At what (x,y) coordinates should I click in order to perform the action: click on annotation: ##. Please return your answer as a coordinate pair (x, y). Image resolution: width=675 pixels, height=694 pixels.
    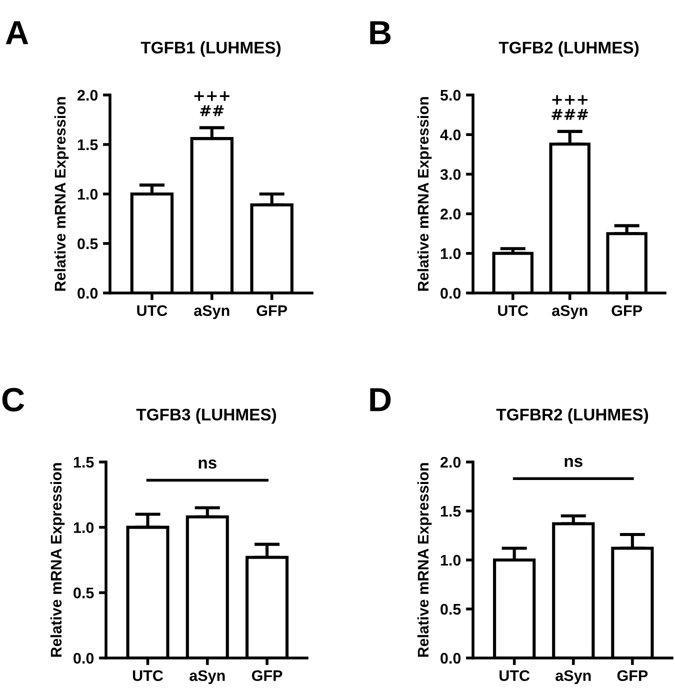
    Looking at the image, I should click on (212, 110).